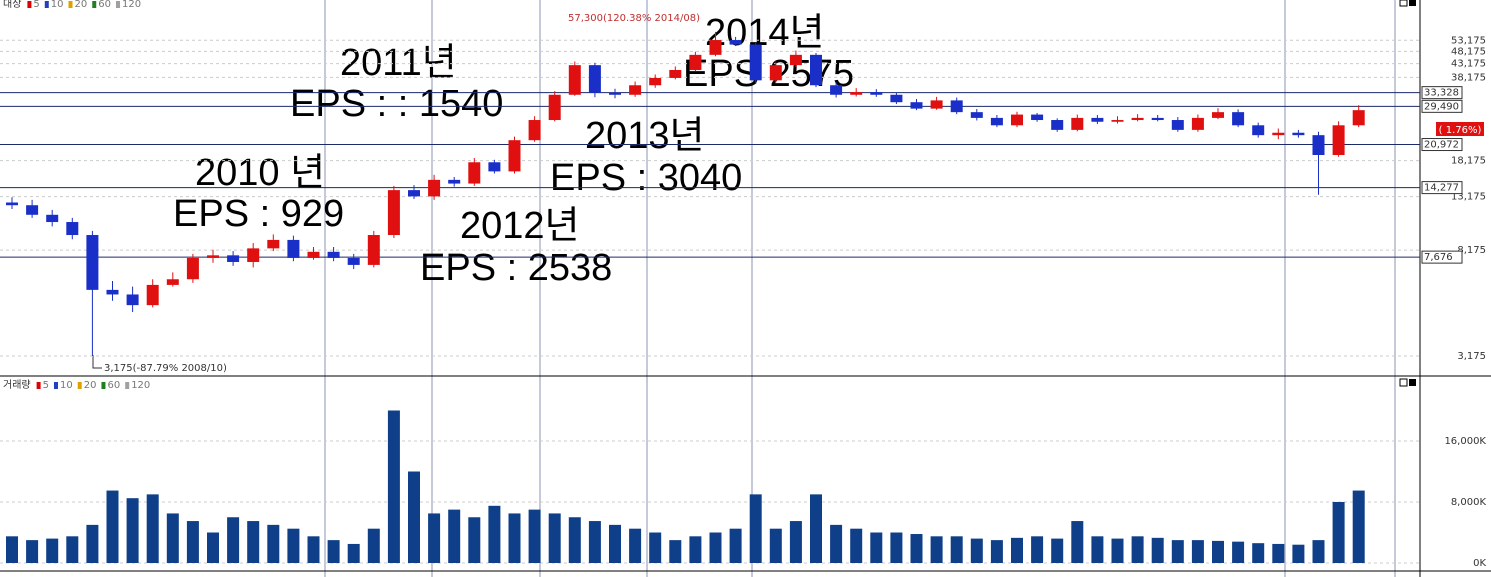 The height and width of the screenshot is (577, 1491). What do you see at coordinates (131, 5) in the screenshot?
I see `legend-label: 120` at bounding box center [131, 5].